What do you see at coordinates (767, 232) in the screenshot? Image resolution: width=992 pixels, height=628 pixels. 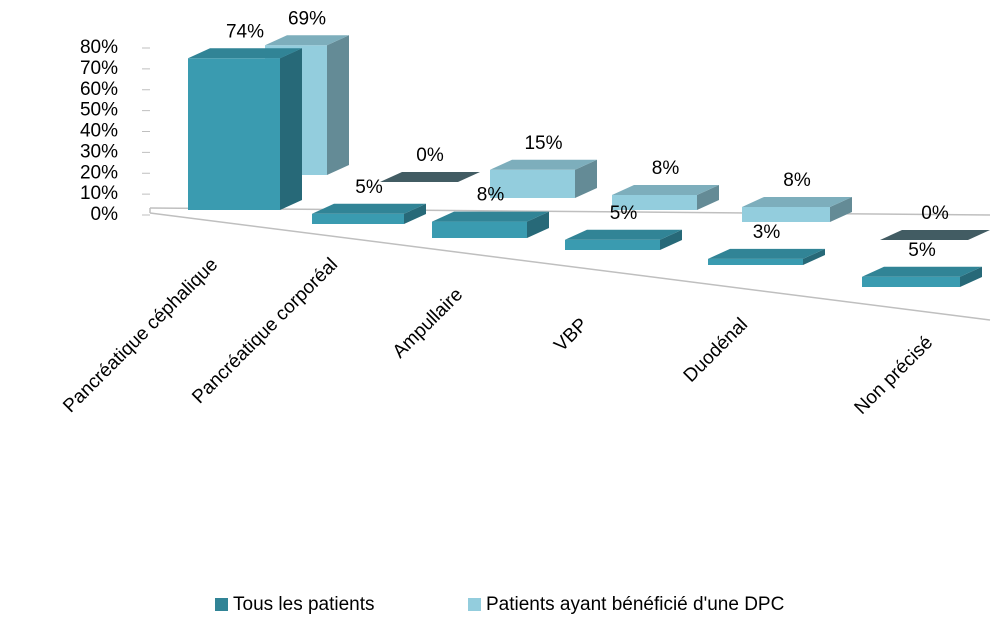 I see `value-label: 3%` at bounding box center [767, 232].